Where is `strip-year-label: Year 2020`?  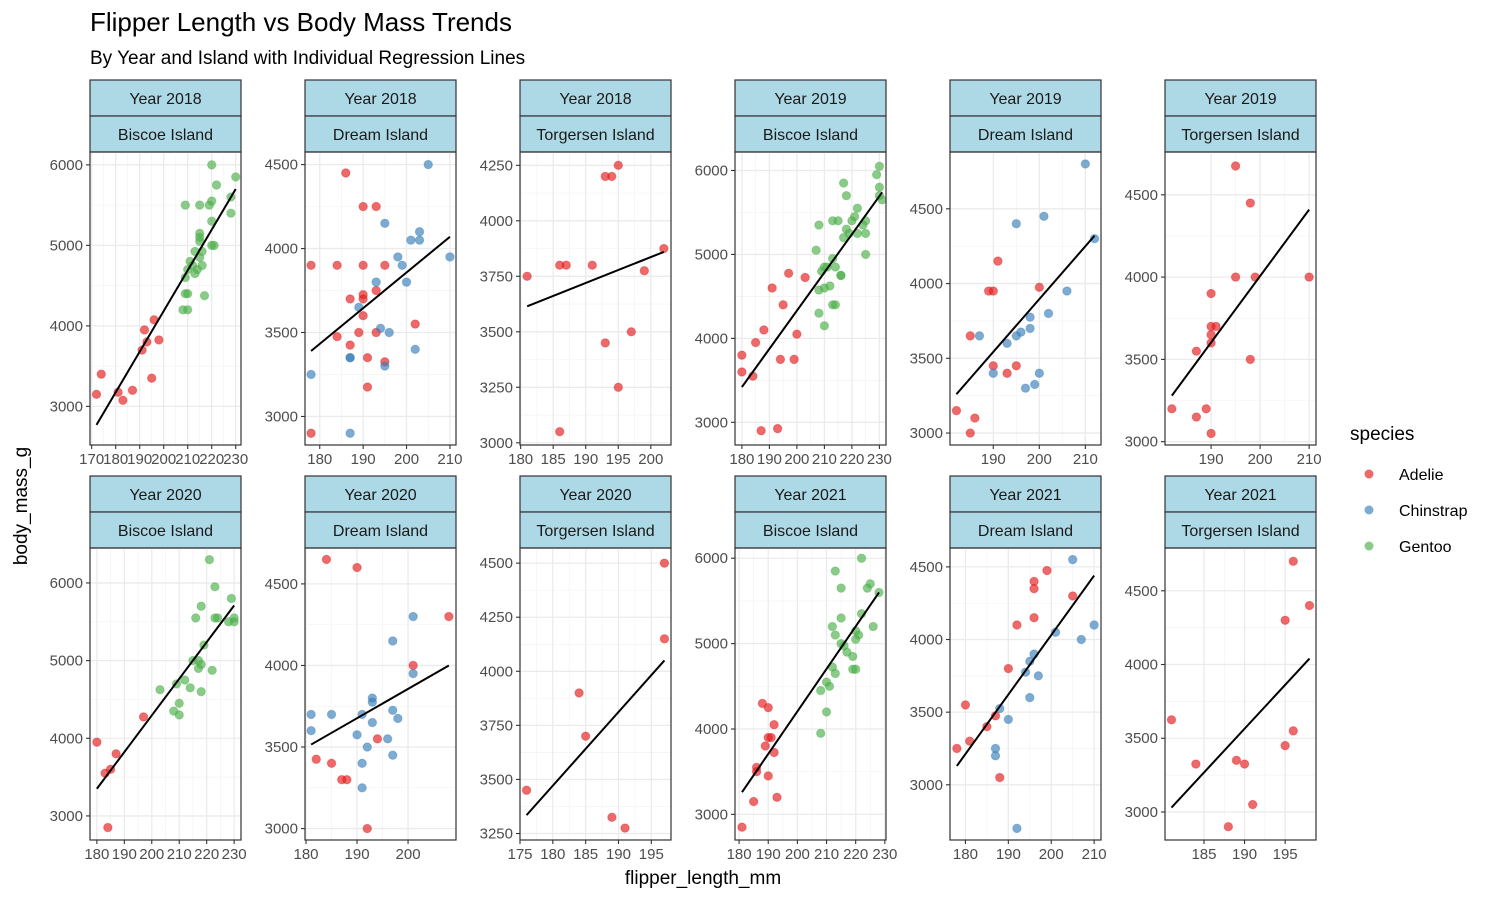
strip-year-label: Year 2020 is located at coordinates (165, 495).